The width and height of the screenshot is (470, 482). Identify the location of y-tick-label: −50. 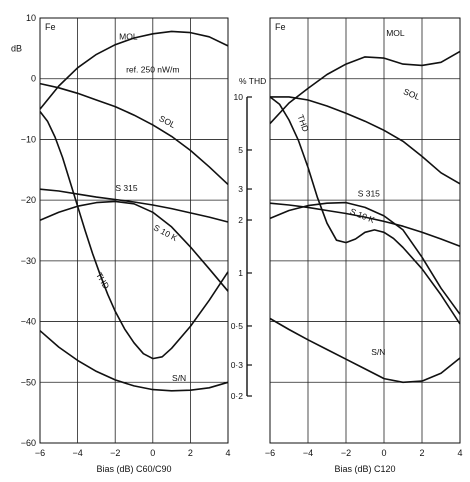
(28, 382).